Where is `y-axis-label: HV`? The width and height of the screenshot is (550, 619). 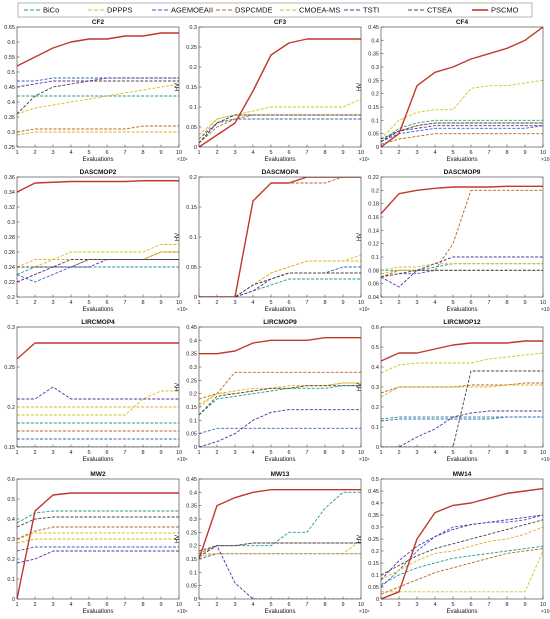 y-axis-label: HV is located at coordinates (178, 539).